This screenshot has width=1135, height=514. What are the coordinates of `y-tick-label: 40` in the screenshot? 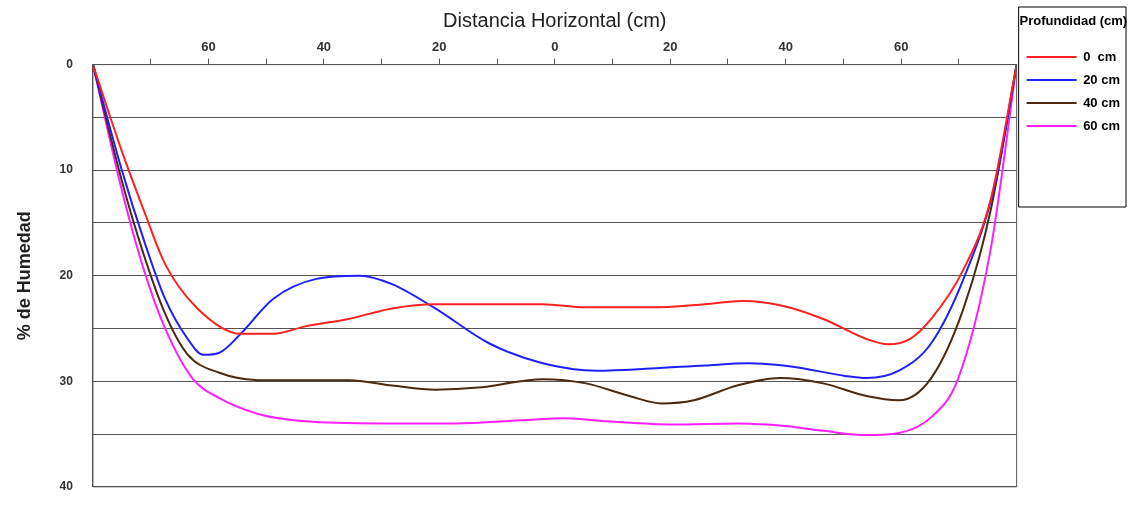 It's located at (66, 486).